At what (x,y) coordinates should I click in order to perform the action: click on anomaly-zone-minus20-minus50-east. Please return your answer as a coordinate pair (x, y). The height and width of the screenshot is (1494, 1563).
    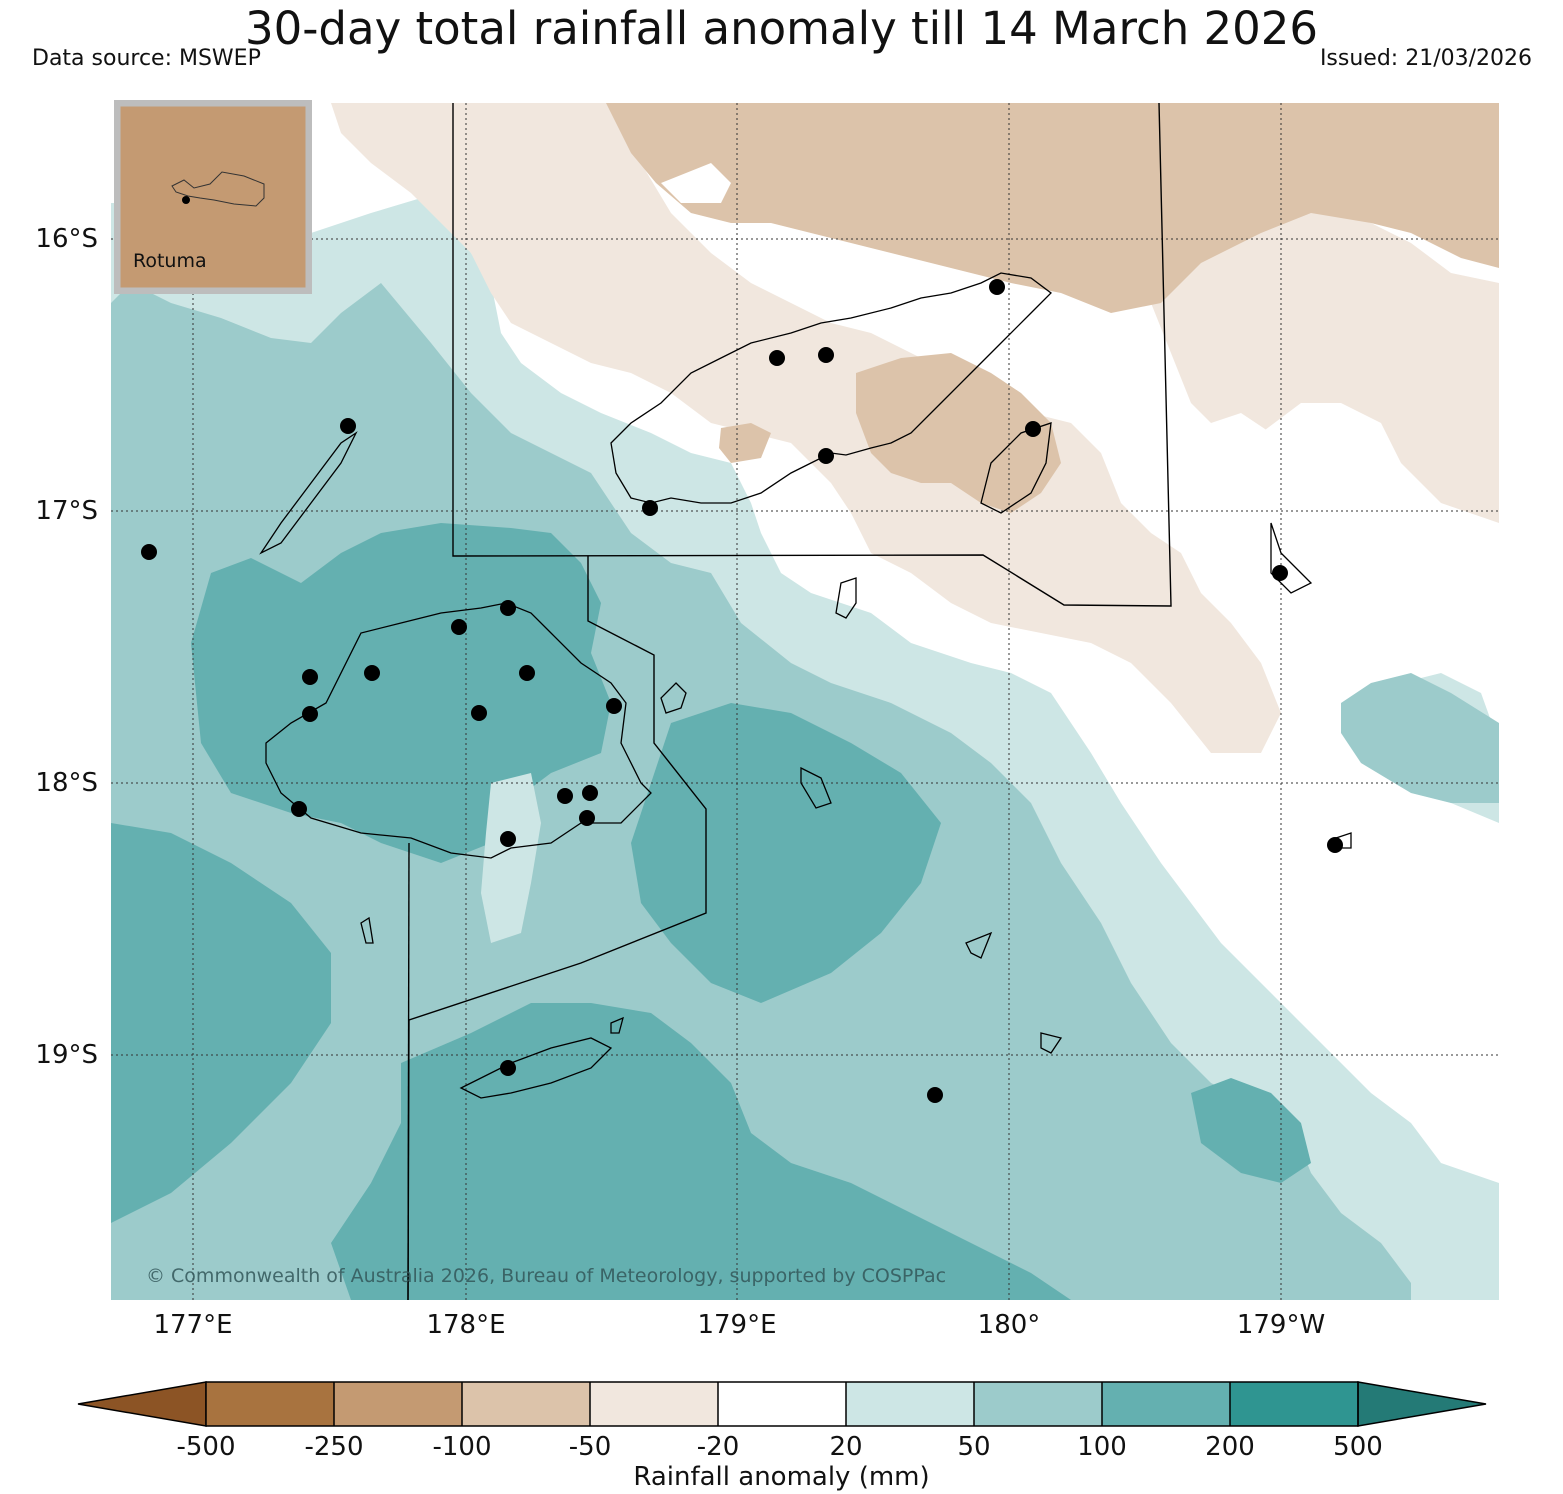
    Looking at the image, I should click on (1315, 363).